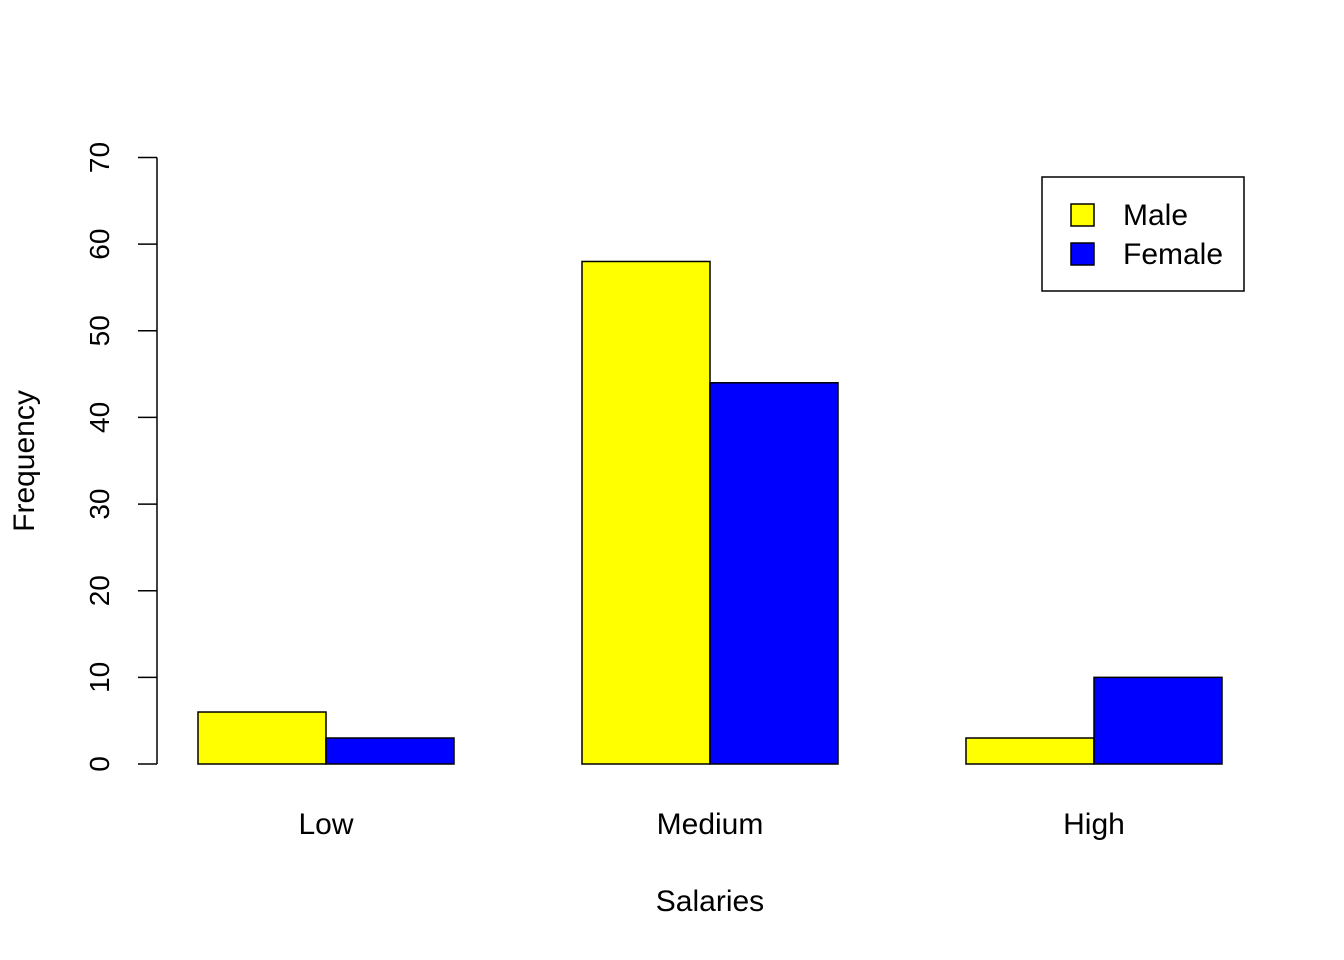  I want to click on category-label-low: Low, so click(325, 824).